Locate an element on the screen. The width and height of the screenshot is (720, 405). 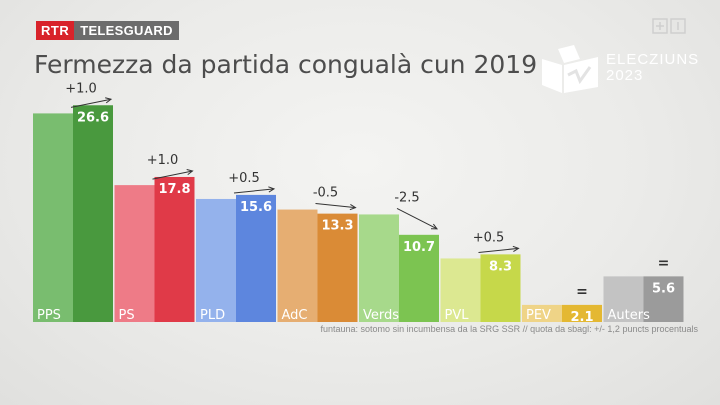
bar-current-pvl is located at coordinates (500, 288).